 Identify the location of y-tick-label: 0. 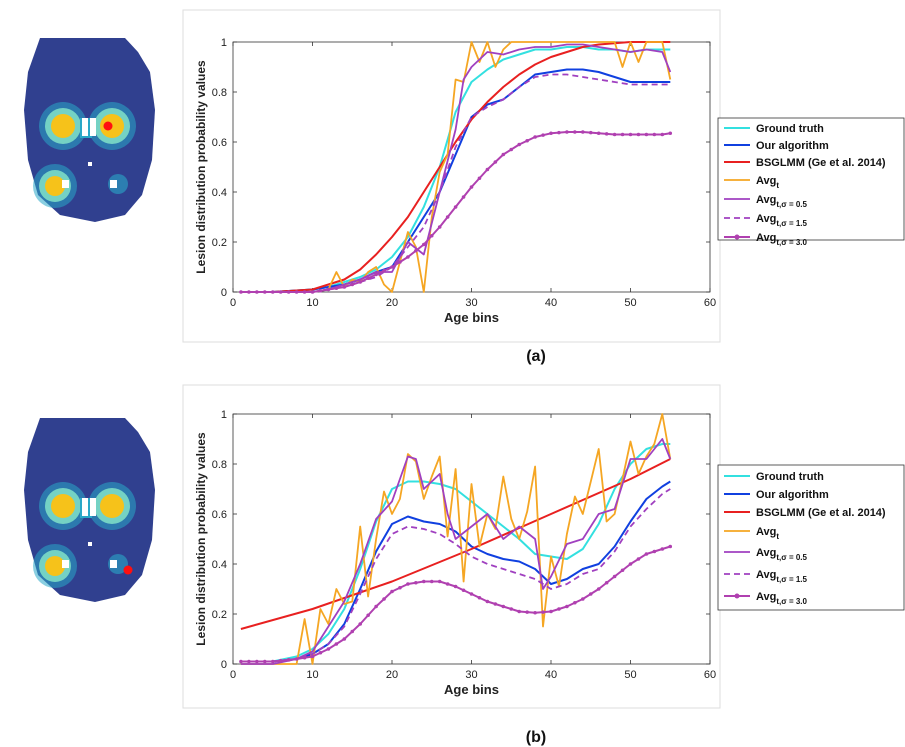
(224, 665).